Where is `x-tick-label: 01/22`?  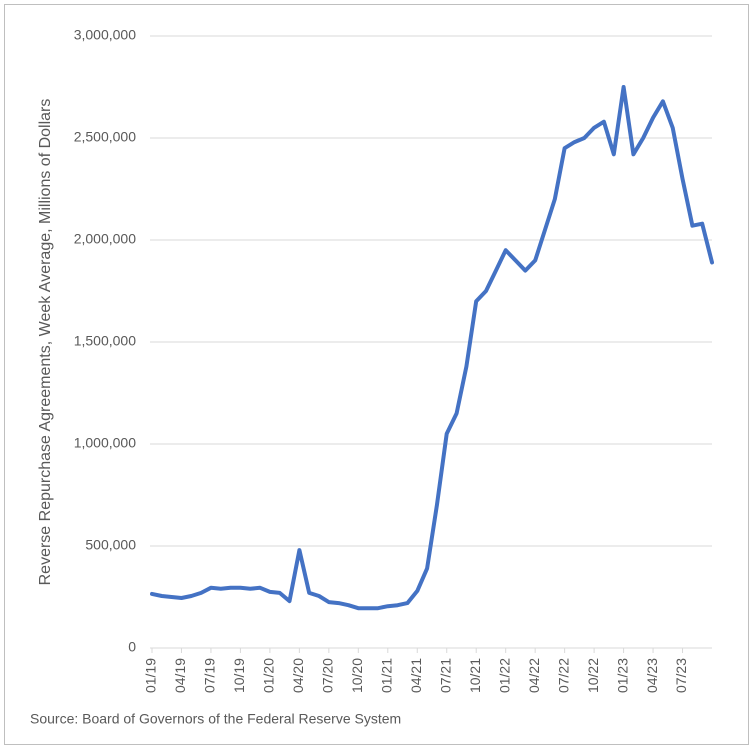
x-tick-label: 01/22 is located at coordinates (504, 675).